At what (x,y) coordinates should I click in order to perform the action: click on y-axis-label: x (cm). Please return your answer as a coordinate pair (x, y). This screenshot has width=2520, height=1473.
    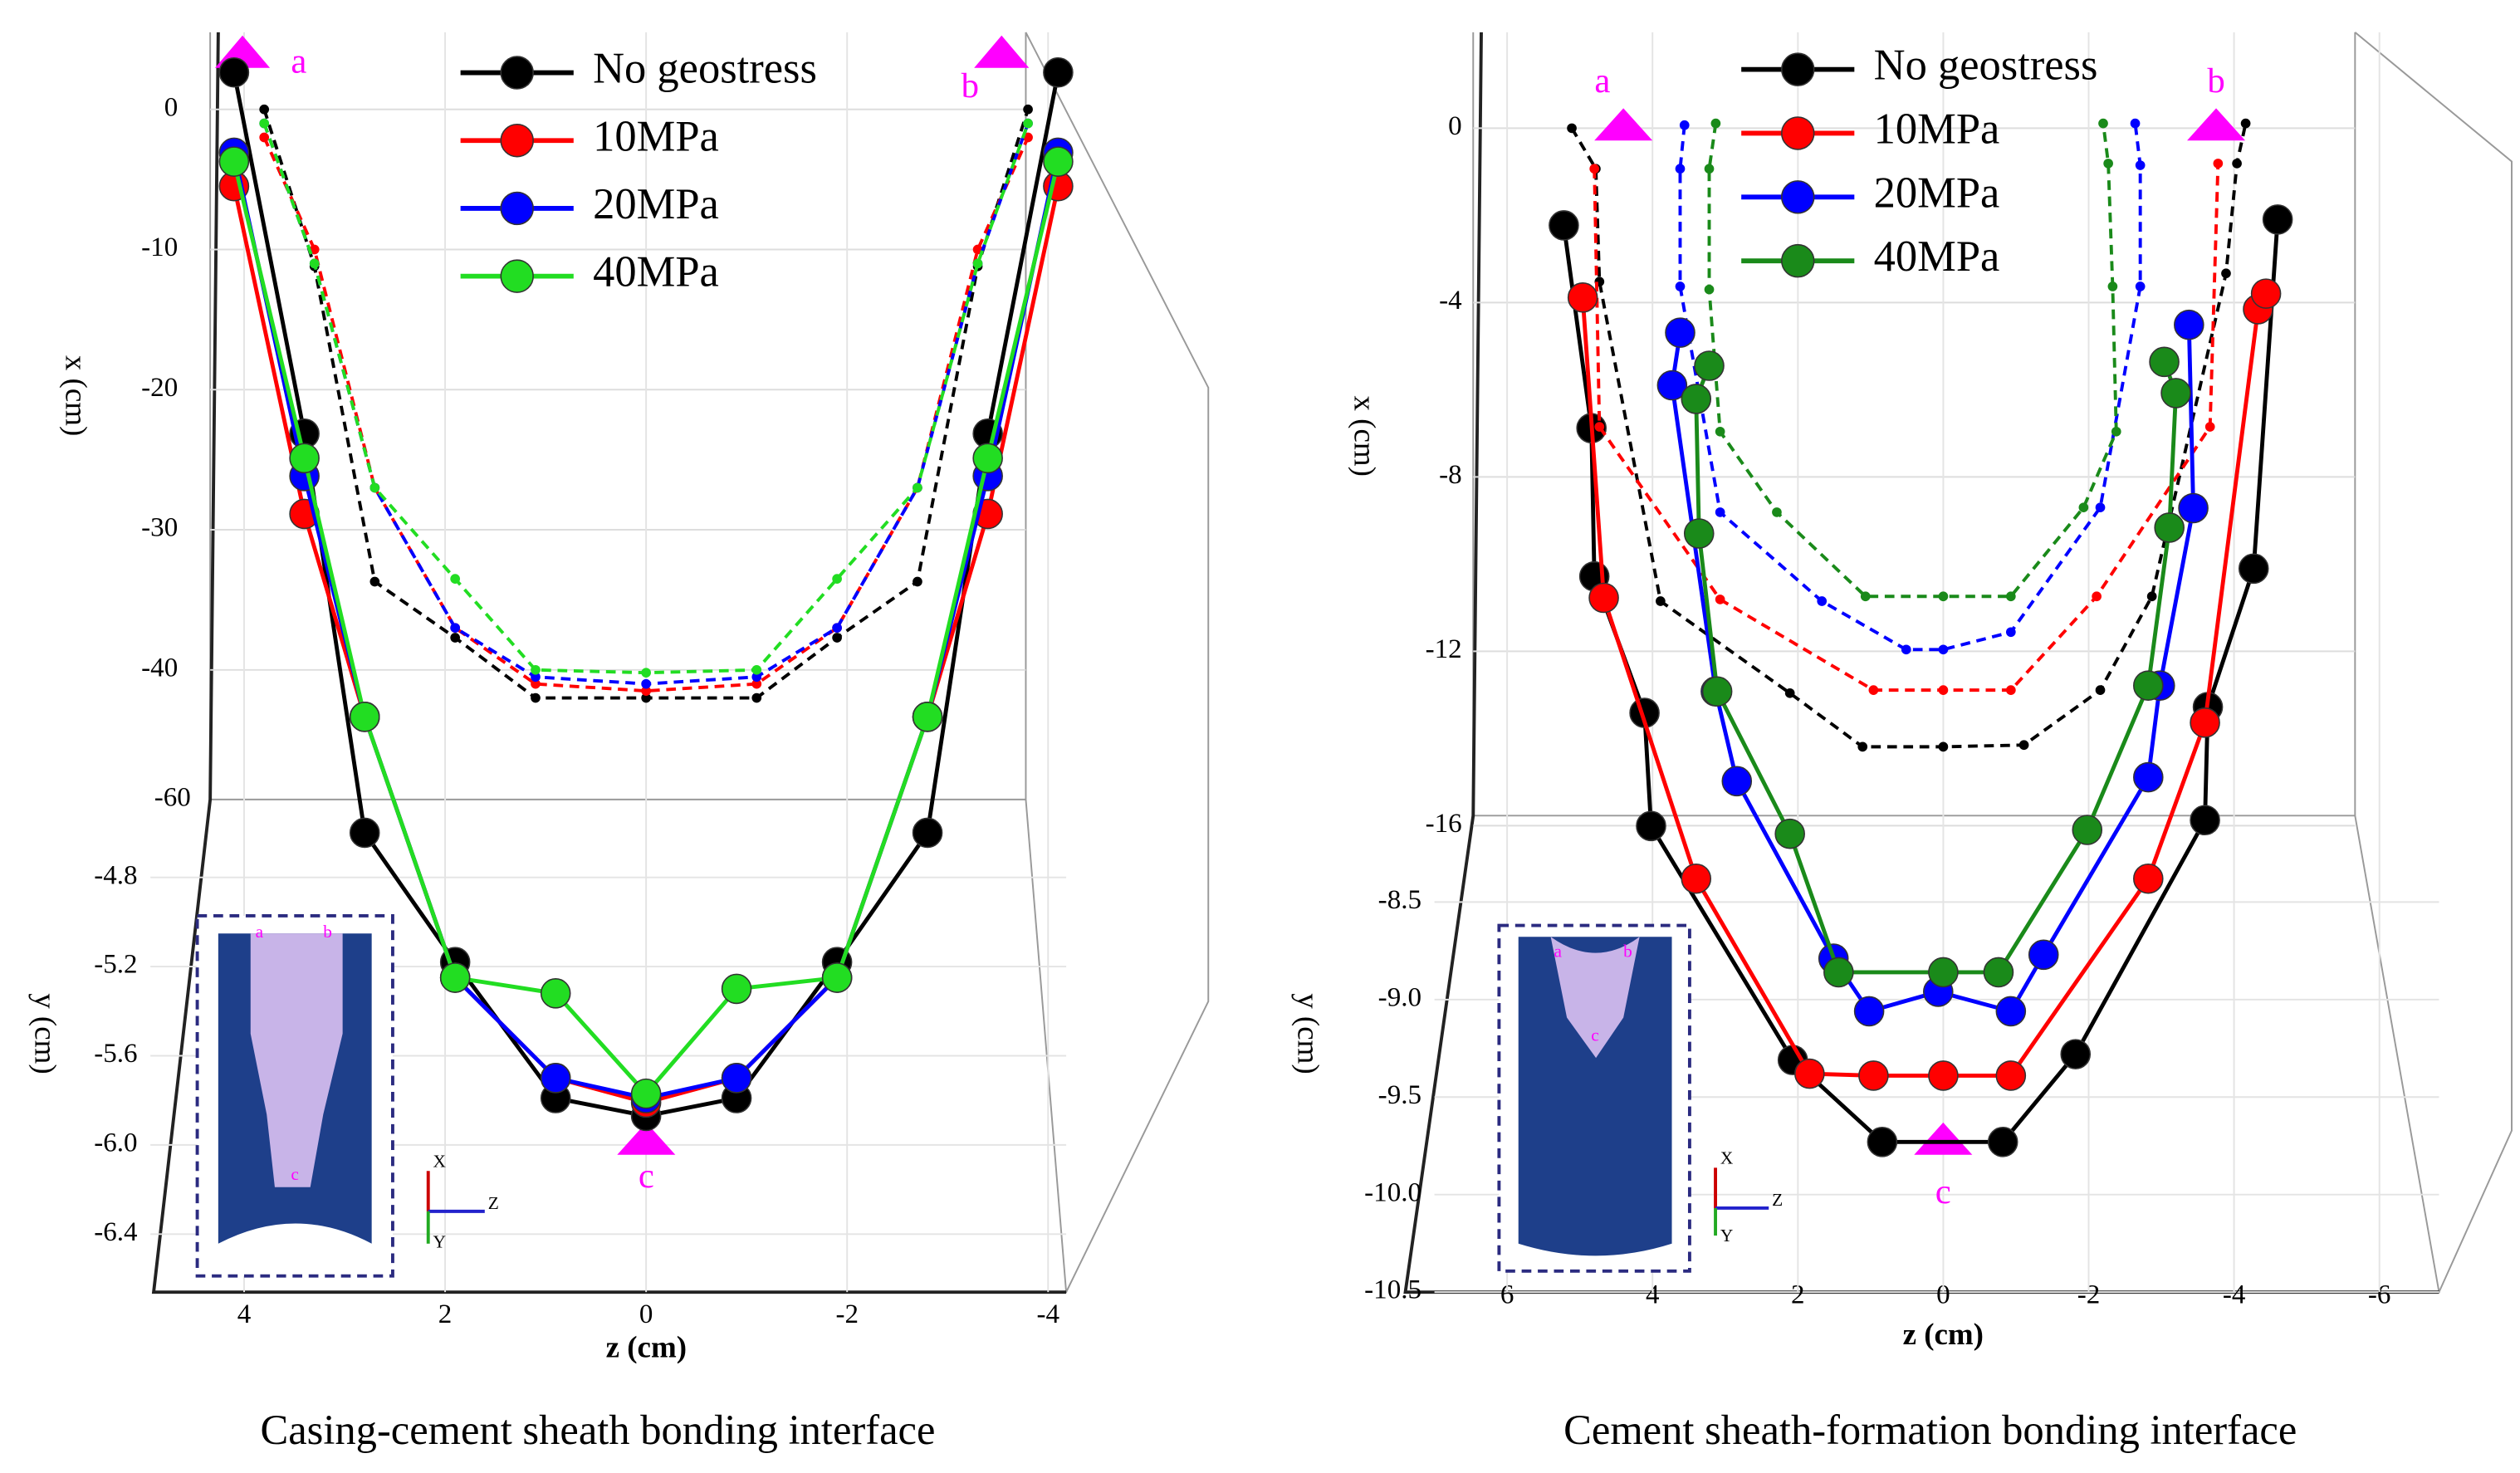
    Looking at the image, I should click on (1365, 436).